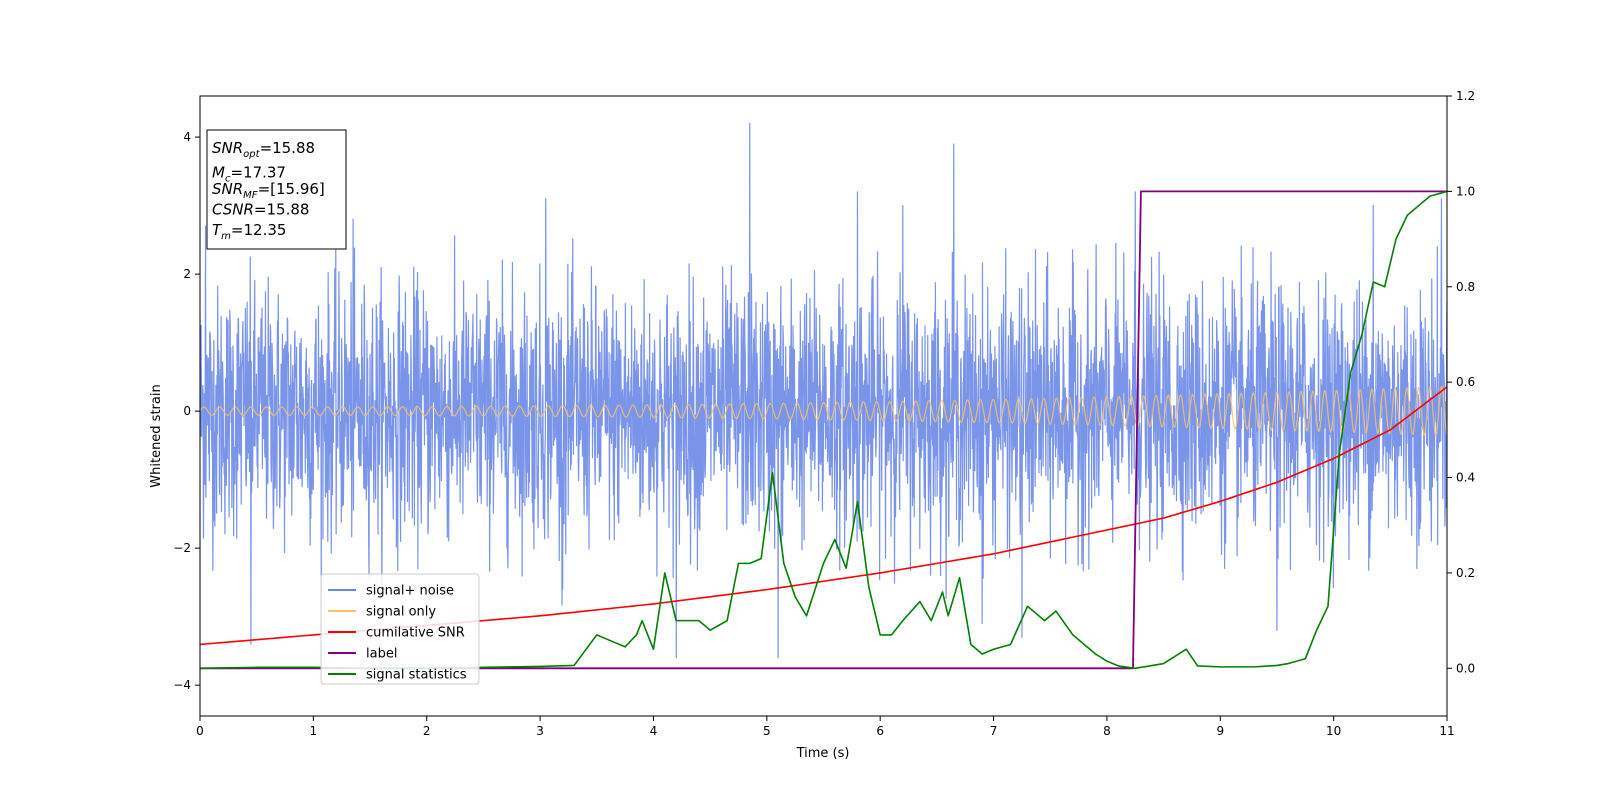  What do you see at coordinates (268, 190) in the screenshot?
I see `annotation-line: SNRMF=[15.96]` at bounding box center [268, 190].